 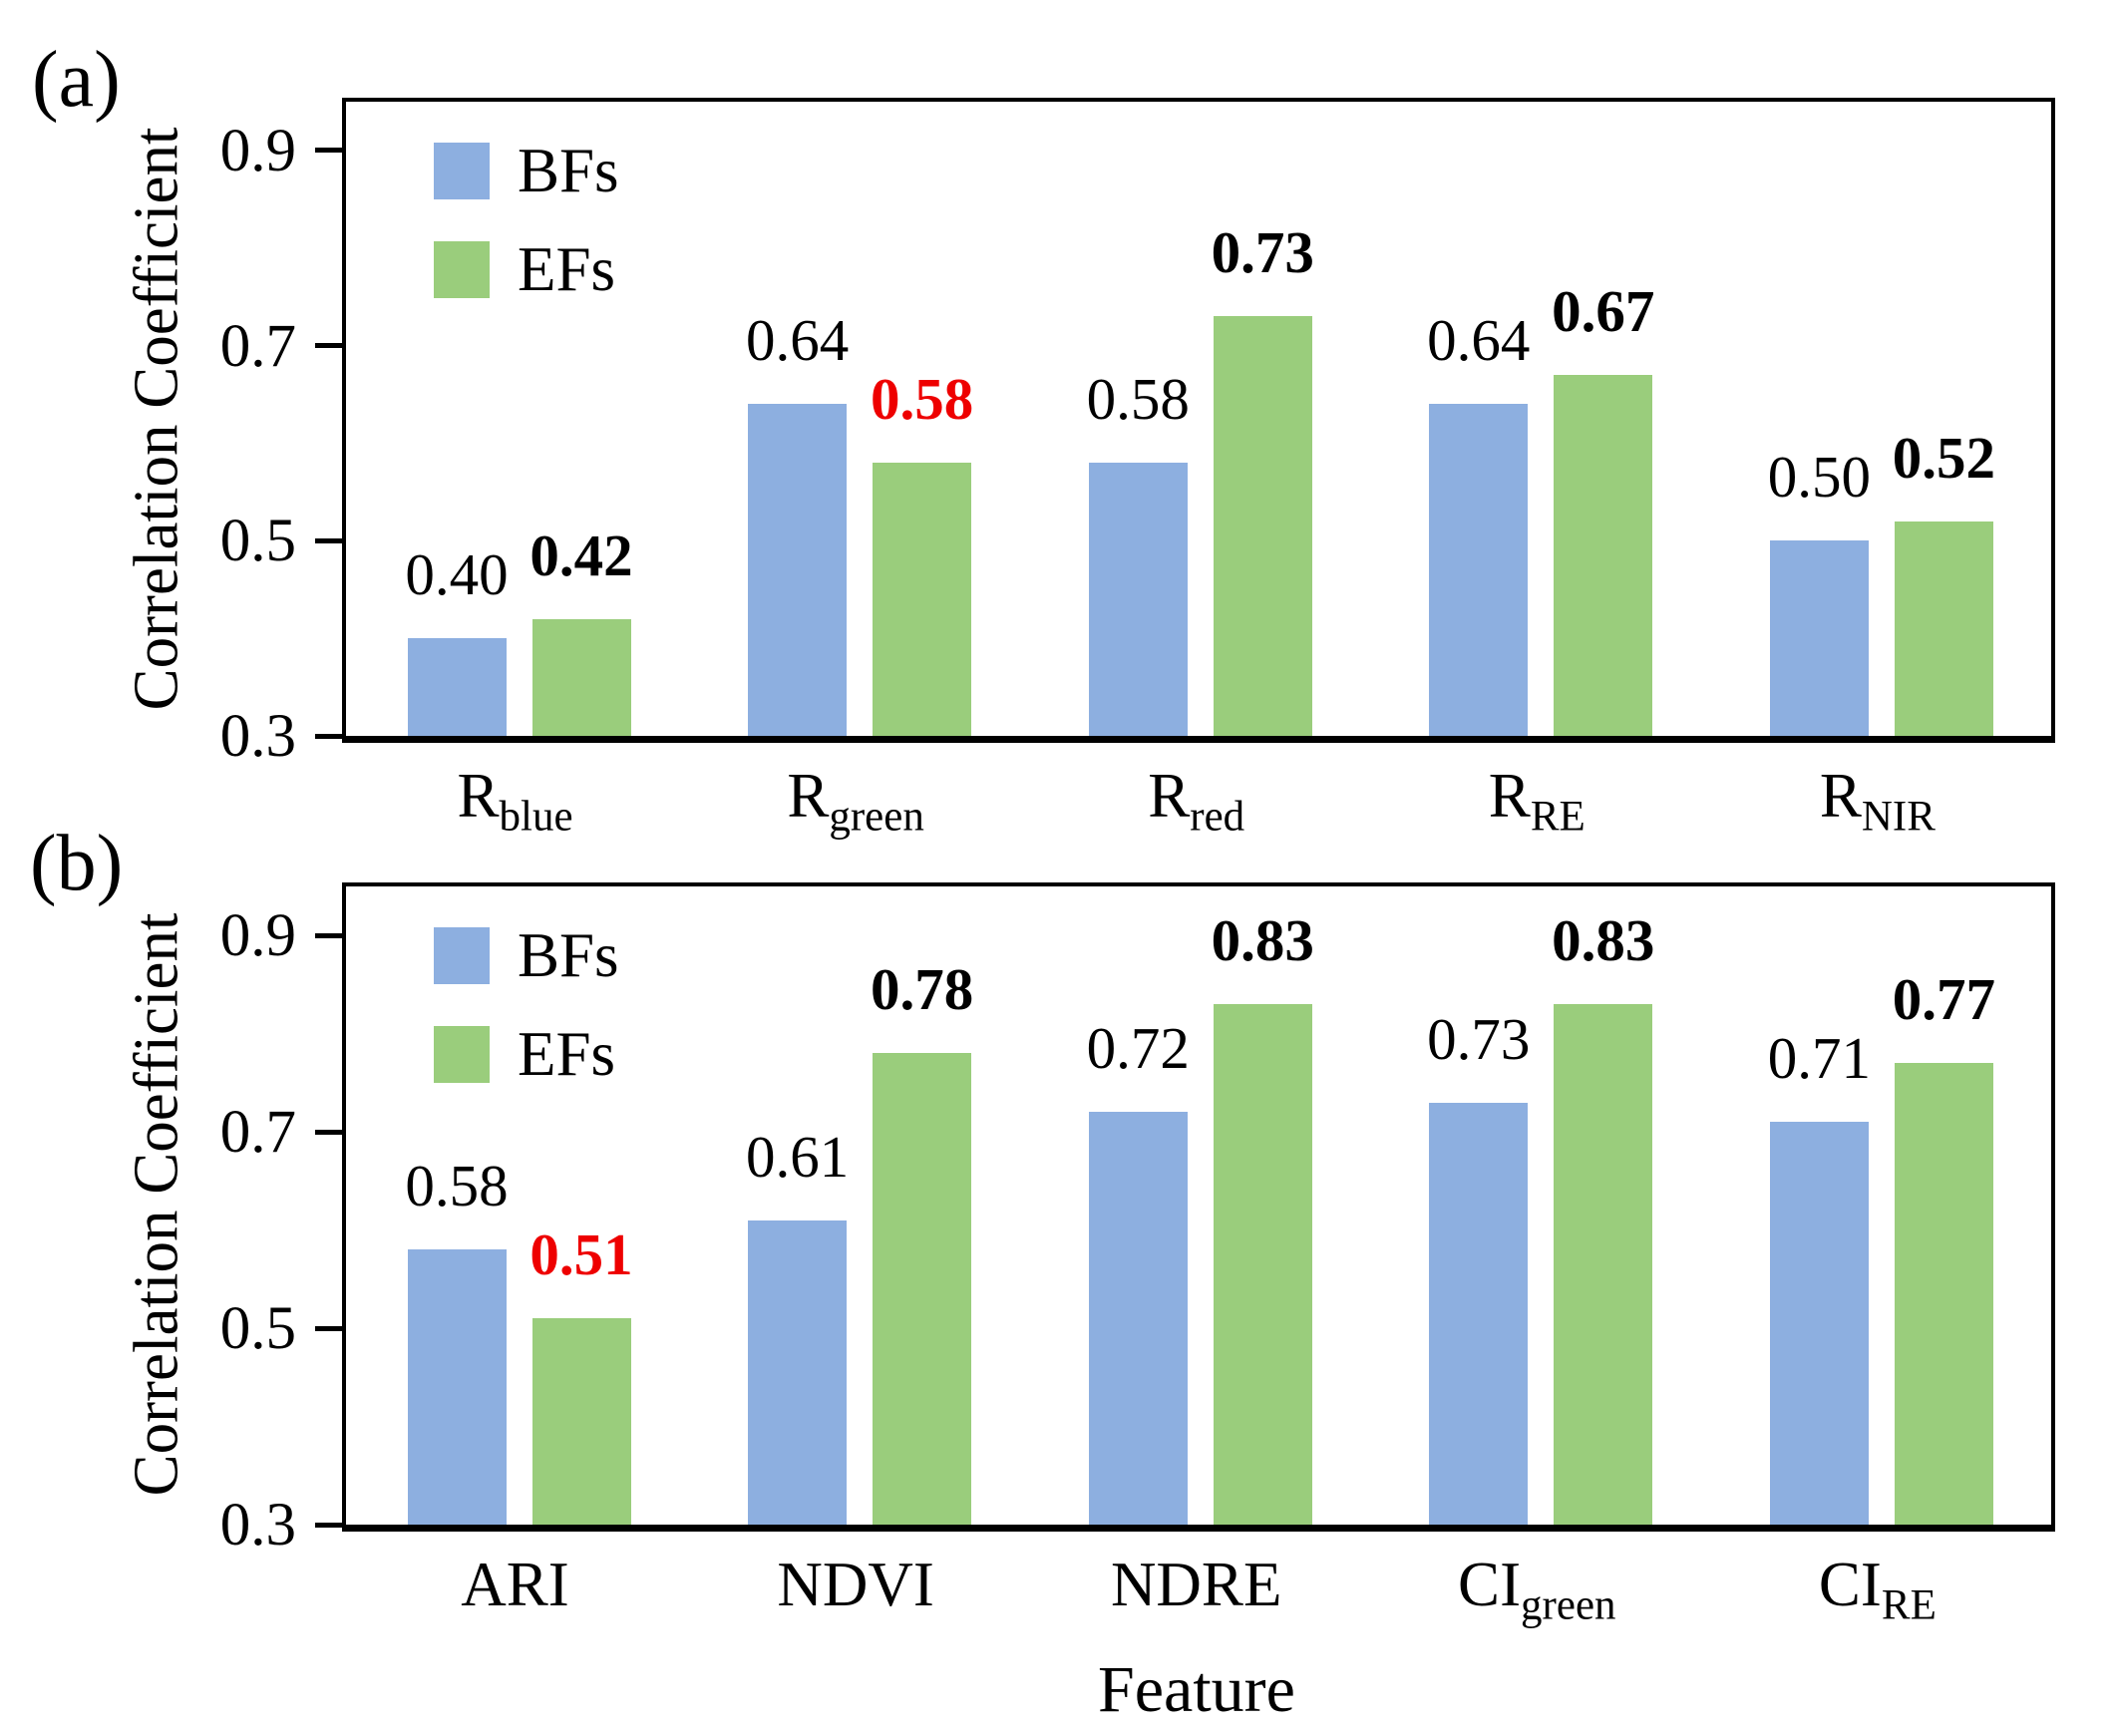 I want to click on value-label-efs-b-1: 0.78, so click(x=922, y=989).